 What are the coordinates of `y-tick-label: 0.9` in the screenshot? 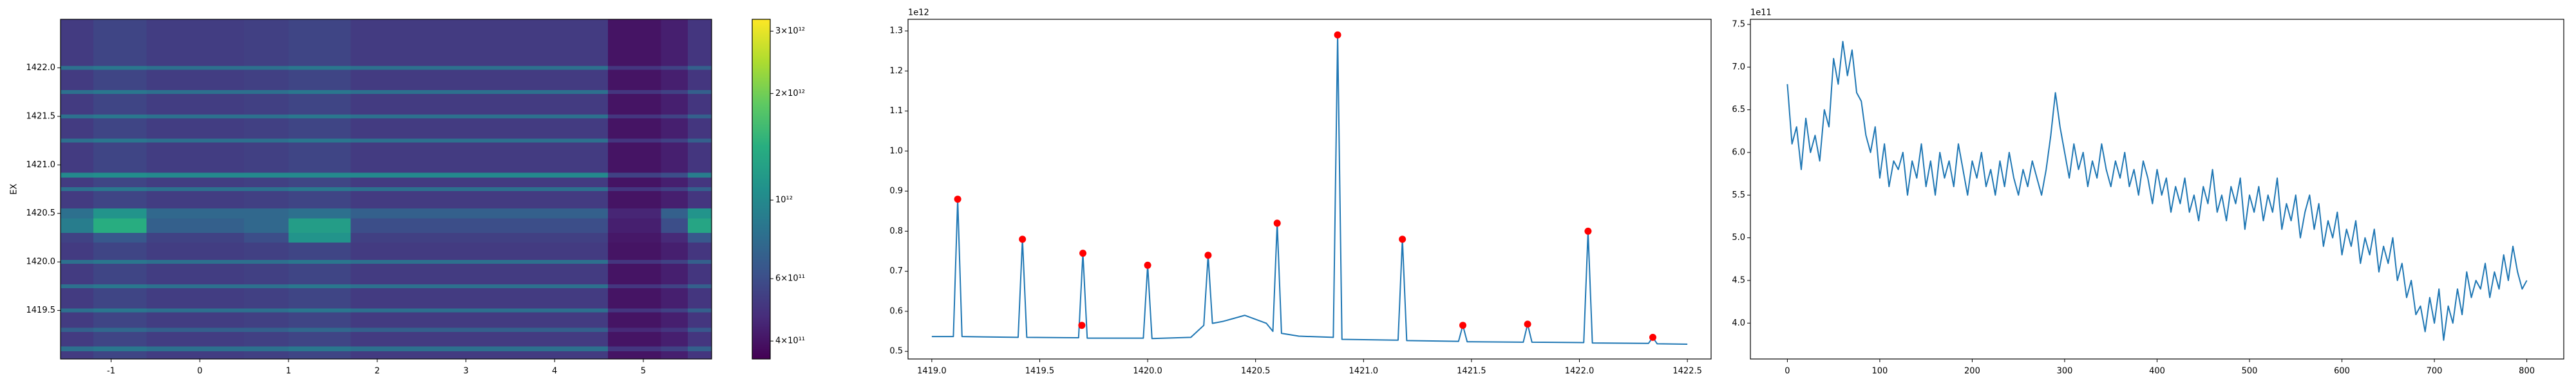 It's located at (896, 191).